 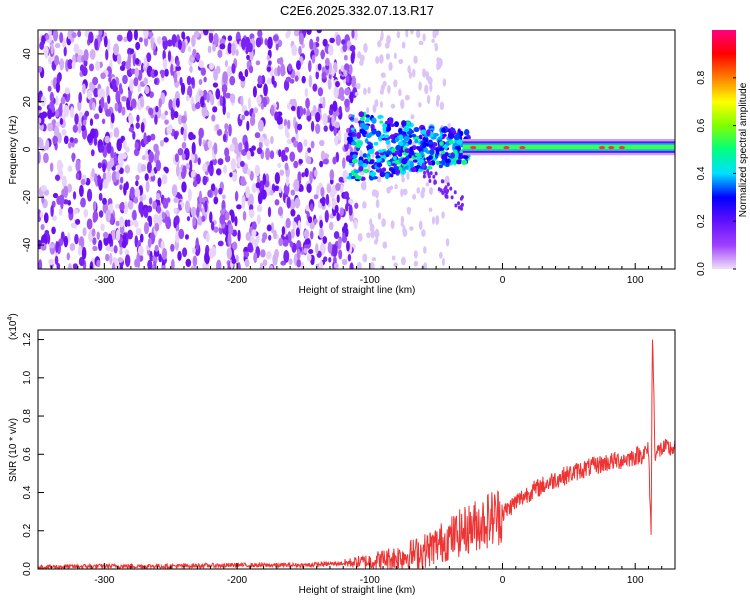 What do you see at coordinates (104, 580) in the screenshot?
I see `x-tick-label: -300` at bounding box center [104, 580].